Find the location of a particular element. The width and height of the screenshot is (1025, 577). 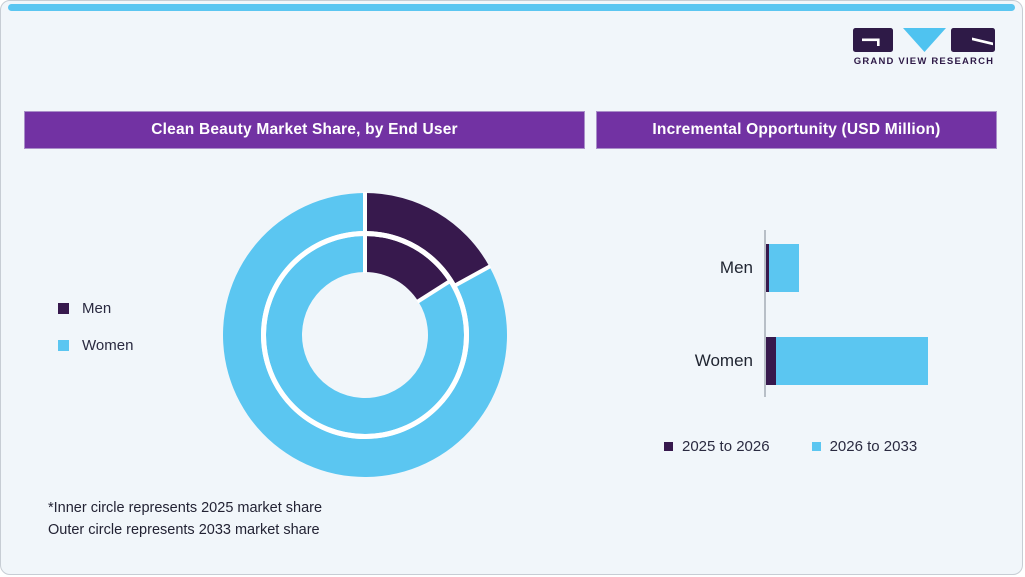

bar-axis-line is located at coordinates (765, 313).